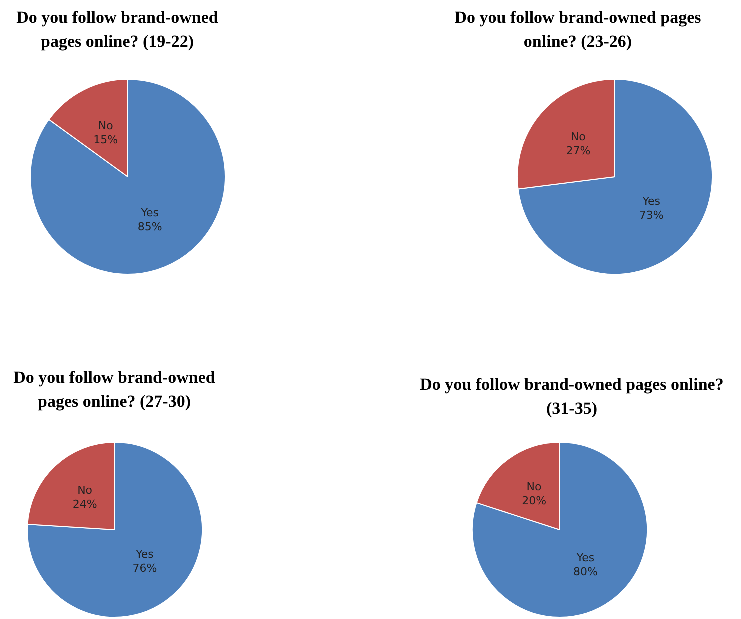  I want to click on data-label: 15%, so click(106, 139).